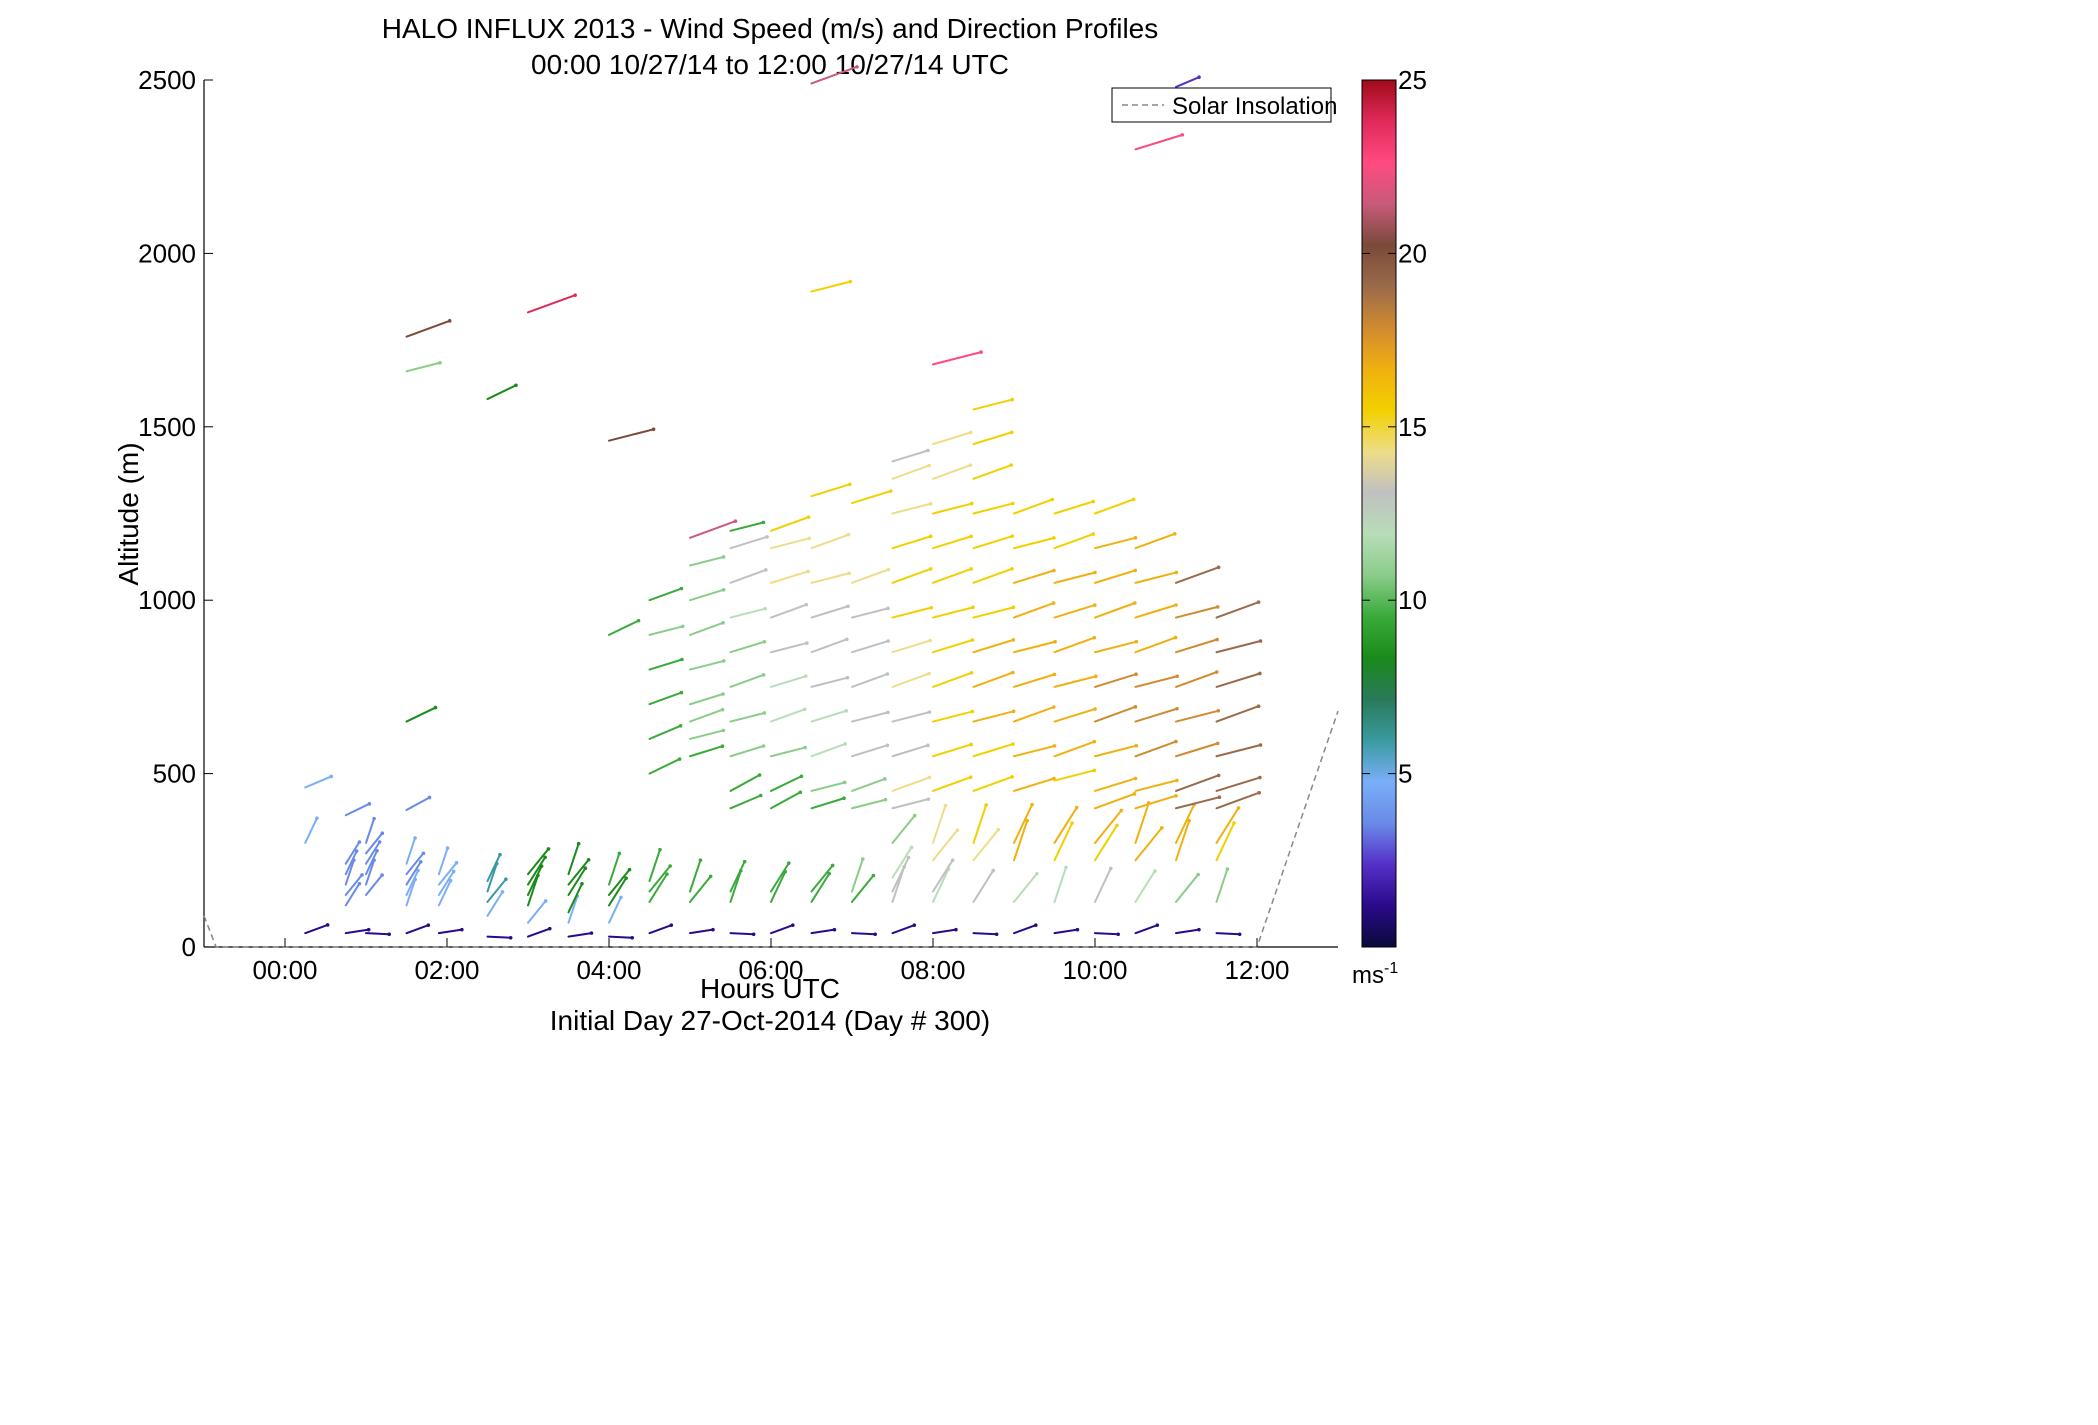 Image resolution: width=2098 pixels, height=1425 pixels. I want to click on x-tick-label: 00:00, so click(284, 970).